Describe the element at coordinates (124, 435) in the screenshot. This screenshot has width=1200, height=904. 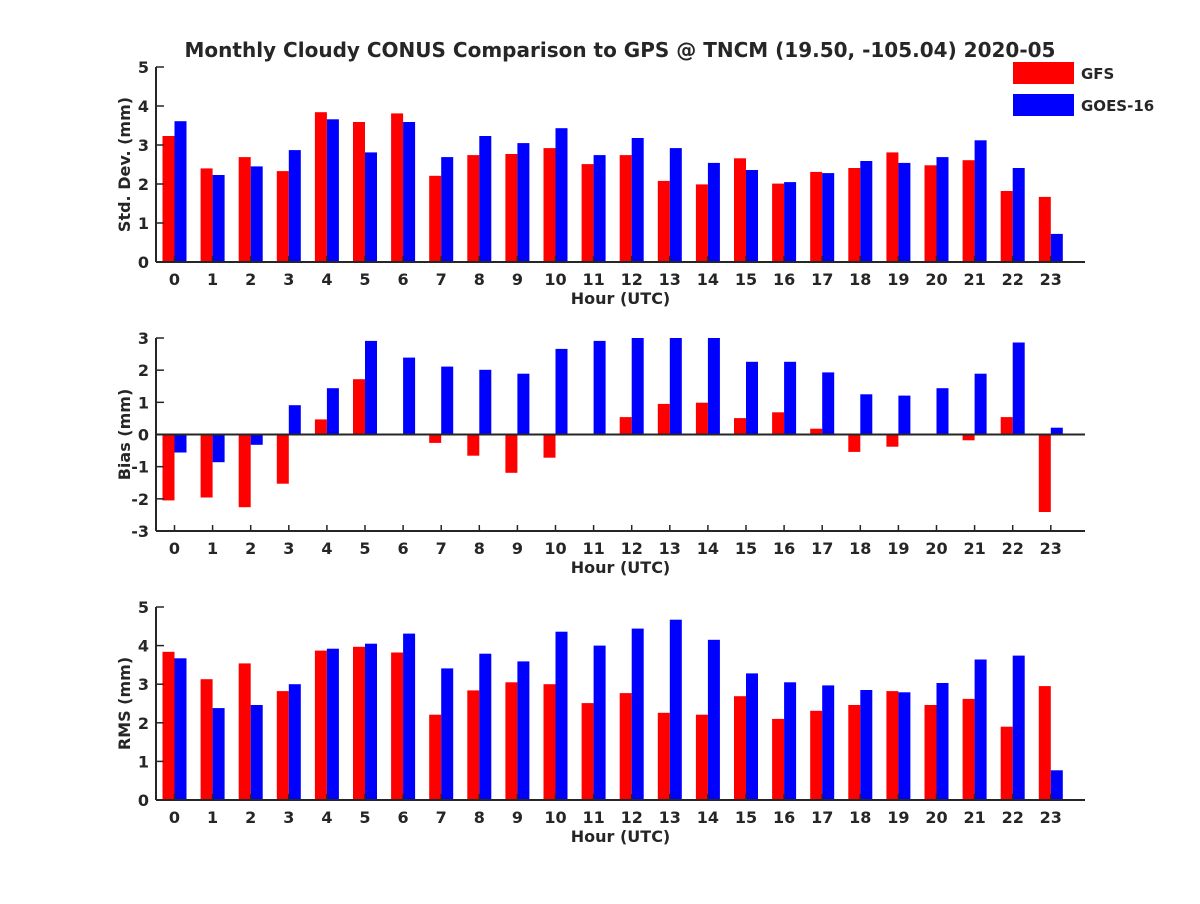
I see `y-axis-label: Bias (mm)` at that location.